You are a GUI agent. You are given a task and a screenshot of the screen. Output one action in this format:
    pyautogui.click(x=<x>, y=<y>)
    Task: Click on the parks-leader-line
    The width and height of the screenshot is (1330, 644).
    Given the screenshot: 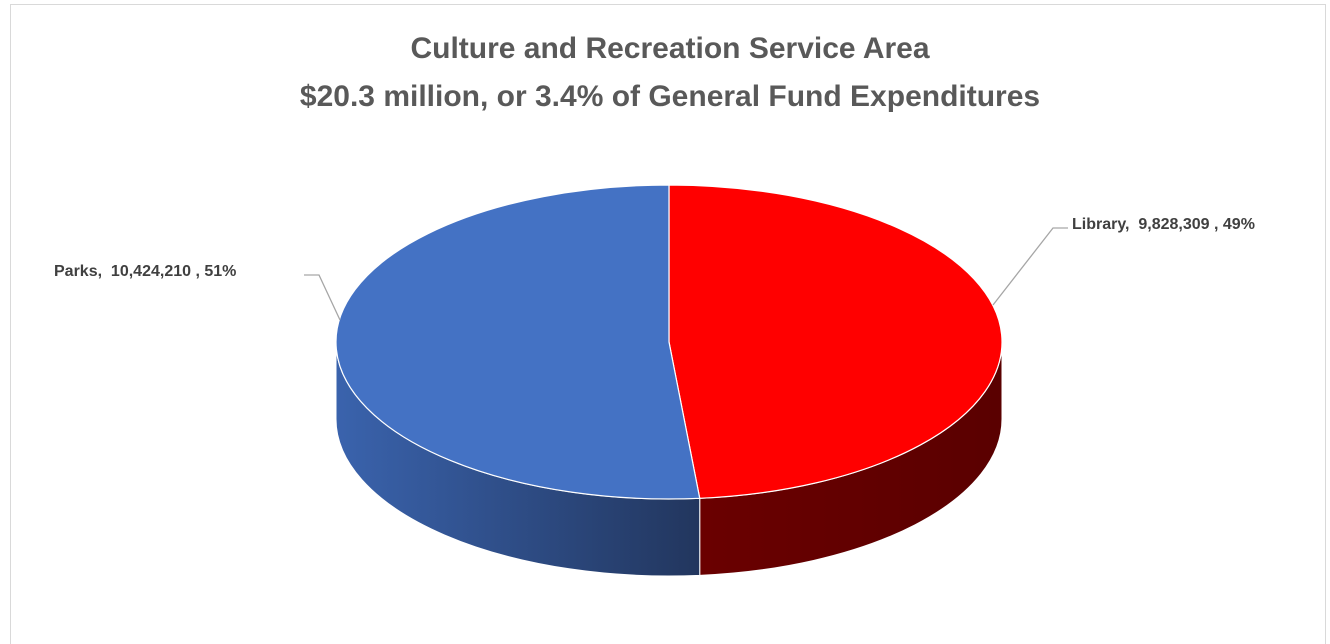 What is the action you would take?
    pyautogui.click(x=322, y=297)
    